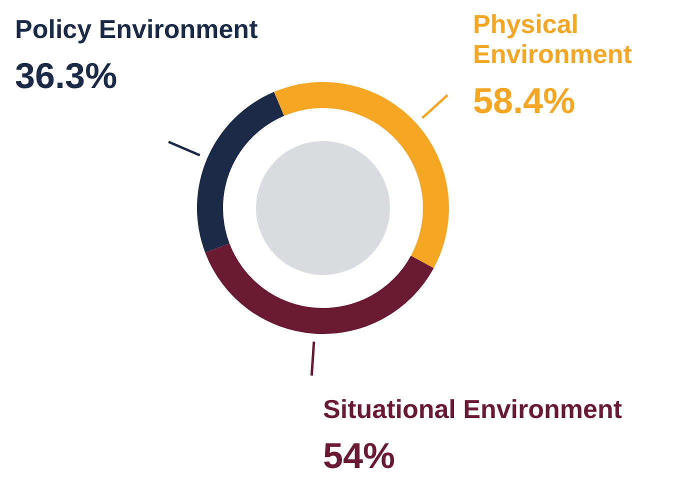  Describe the element at coordinates (66, 75) in the screenshot. I see `data-label: 36.3%` at that location.